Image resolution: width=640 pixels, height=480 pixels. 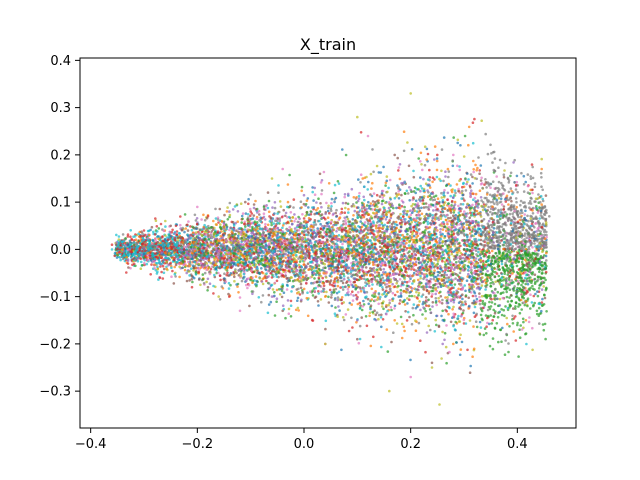 What do you see at coordinates (328, 45) in the screenshot?
I see `chart-title: X_train` at bounding box center [328, 45].